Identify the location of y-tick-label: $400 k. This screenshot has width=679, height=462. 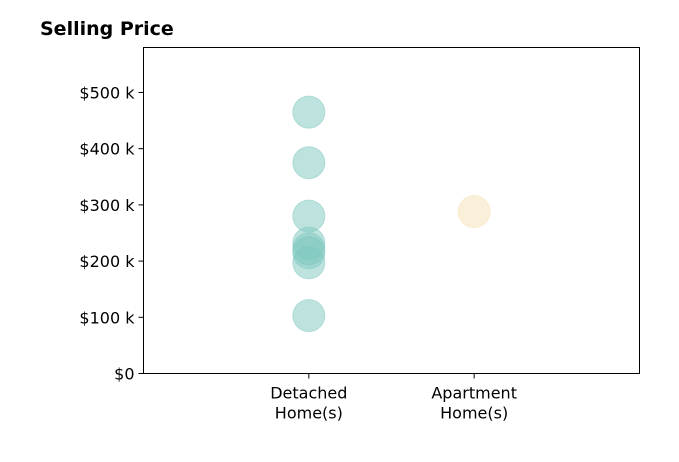
(107, 149).